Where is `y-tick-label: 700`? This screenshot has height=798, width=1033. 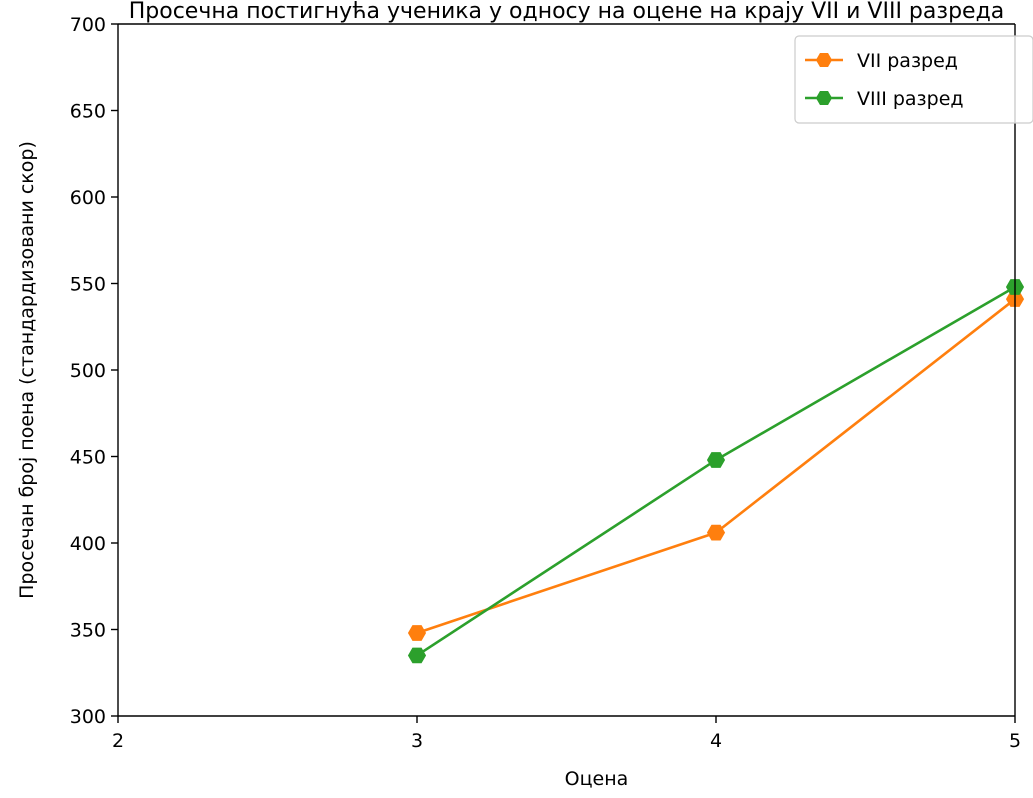
y-tick-label: 700 is located at coordinates (88, 25).